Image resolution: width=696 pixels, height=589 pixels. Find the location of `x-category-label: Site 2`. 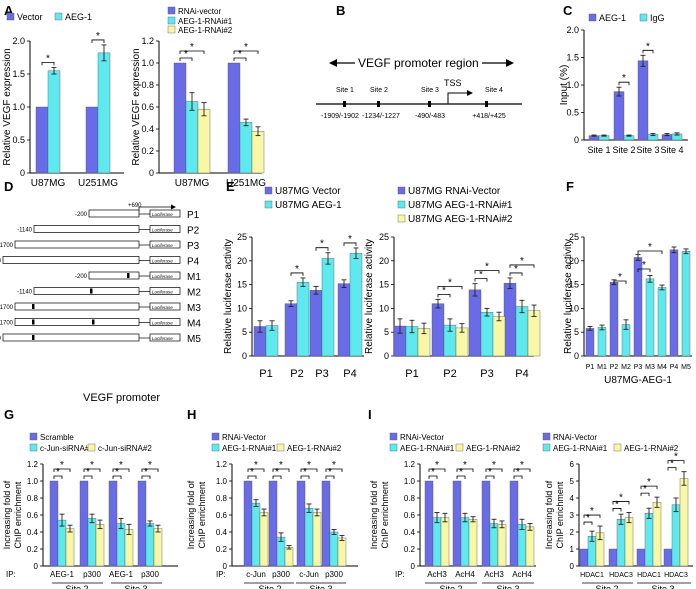

x-category-label: Site 2 is located at coordinates (623, 150).